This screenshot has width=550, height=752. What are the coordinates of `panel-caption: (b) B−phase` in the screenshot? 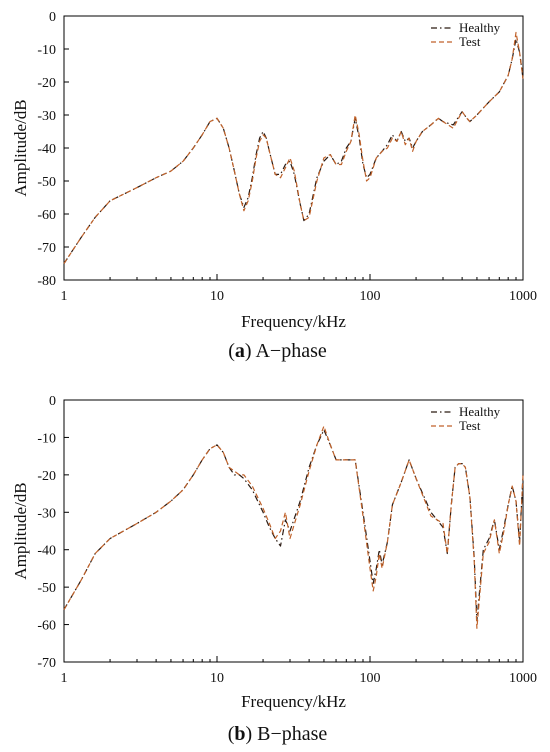 It's located at (278, 734).